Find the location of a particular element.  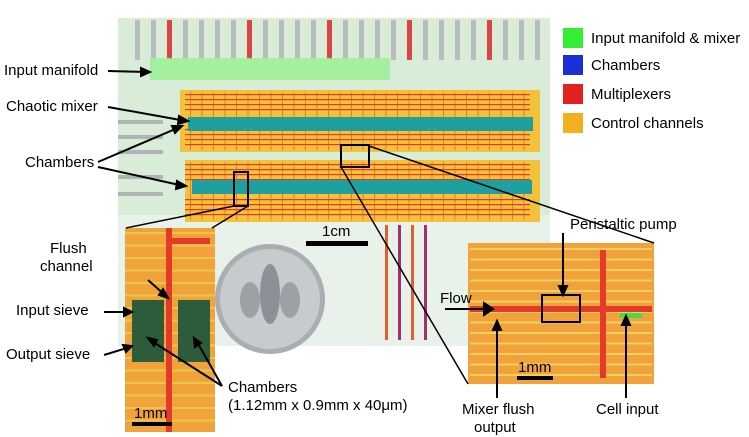

label-scale-1mm-left: 1mm is located at coordinates (151, 413).